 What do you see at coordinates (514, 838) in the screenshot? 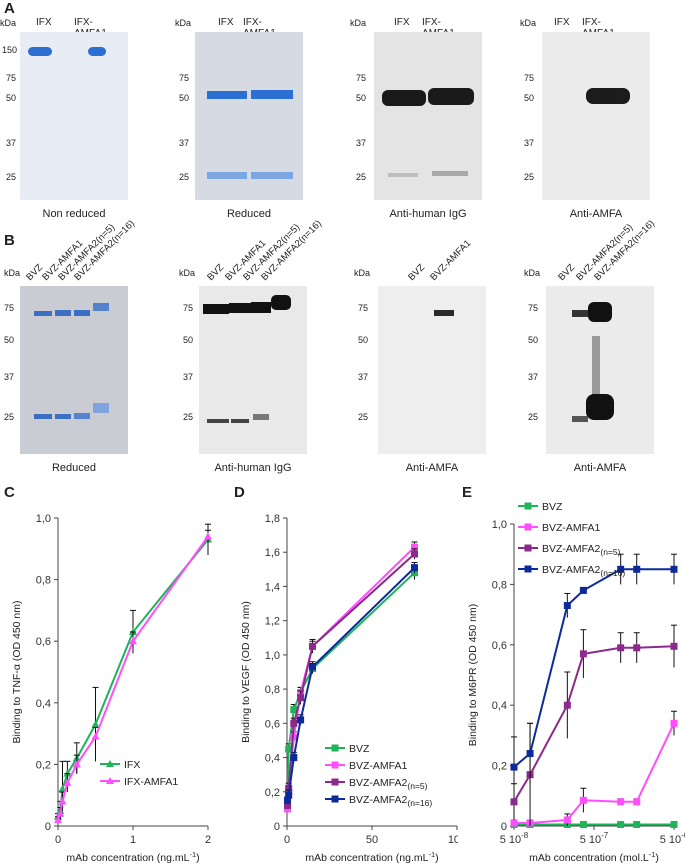
I see `x-tick-label: 5 10-8` at bounding box center [514, 838].